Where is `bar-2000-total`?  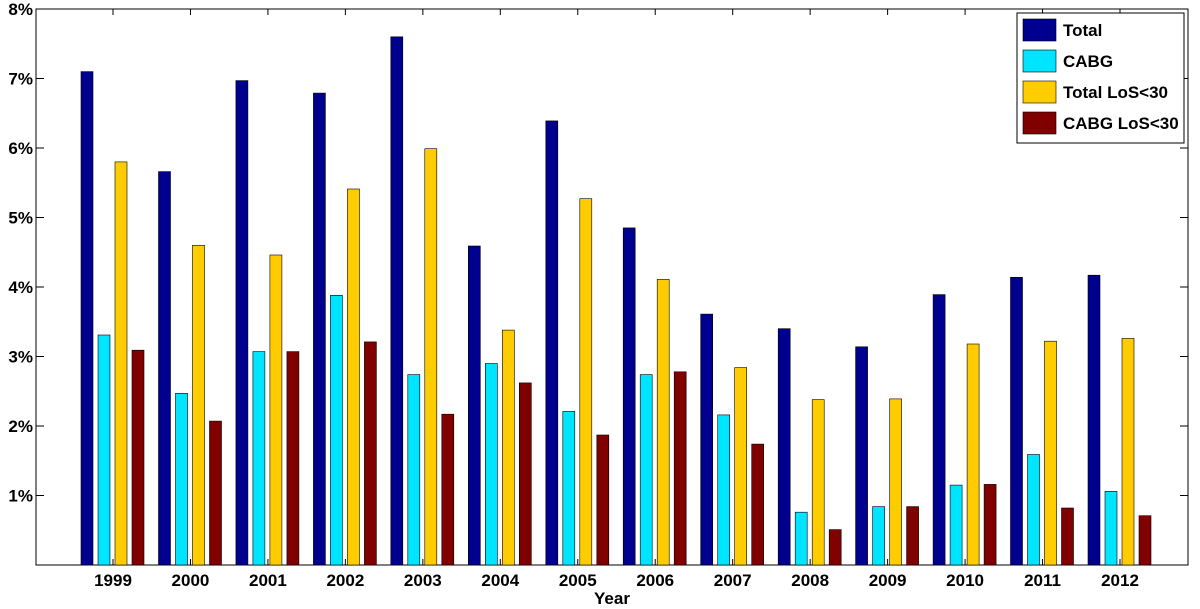
bar-2000-total is located at coordinates (164, 368).